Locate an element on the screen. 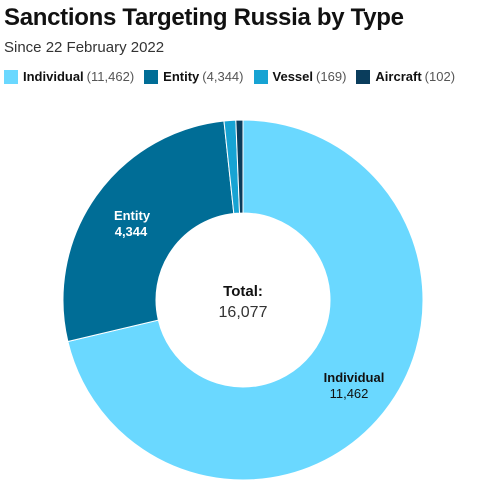 The height and width of the screenshot is (486, 481). center-total-label: Total: is located at coordinates (243, 291).